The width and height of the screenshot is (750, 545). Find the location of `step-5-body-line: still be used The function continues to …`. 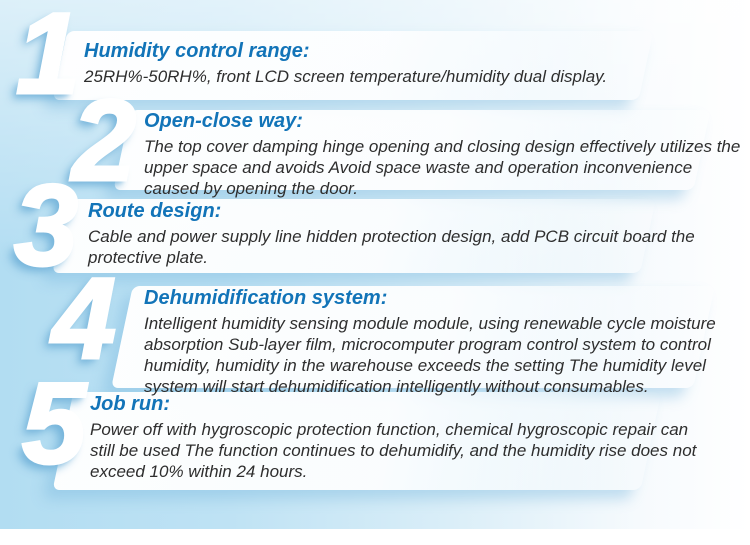

step-5-body-line: still be used The function continues to … is located at coordinates (393, 451).